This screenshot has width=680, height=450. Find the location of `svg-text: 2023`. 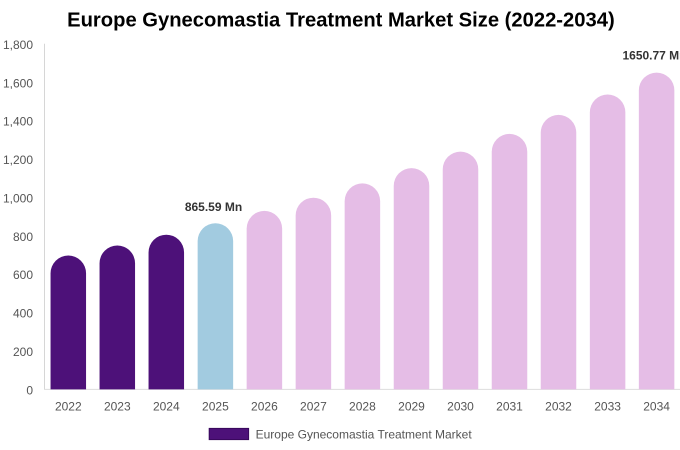

svg-text: 2023 is located at coordinates (117, 407).